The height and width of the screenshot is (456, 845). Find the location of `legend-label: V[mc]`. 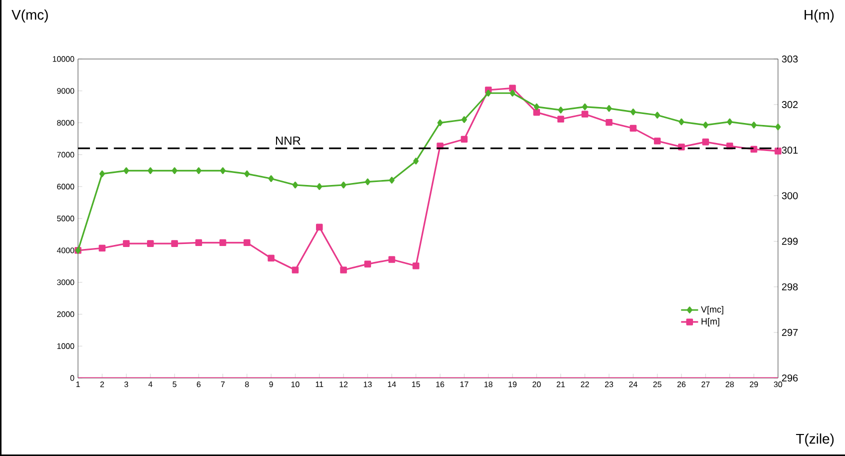

legend-label: V[mc] is located at coordinates (712, 310).